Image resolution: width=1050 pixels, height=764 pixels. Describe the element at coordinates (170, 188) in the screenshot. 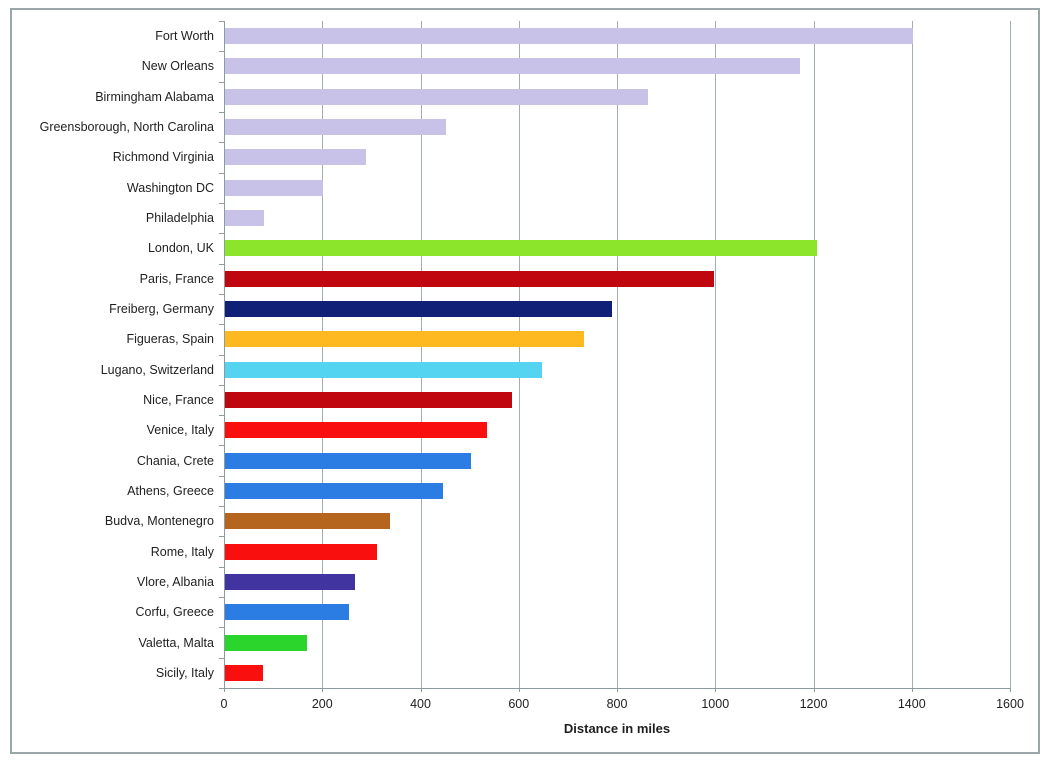

I see `category-label: Washington DC` at that location.